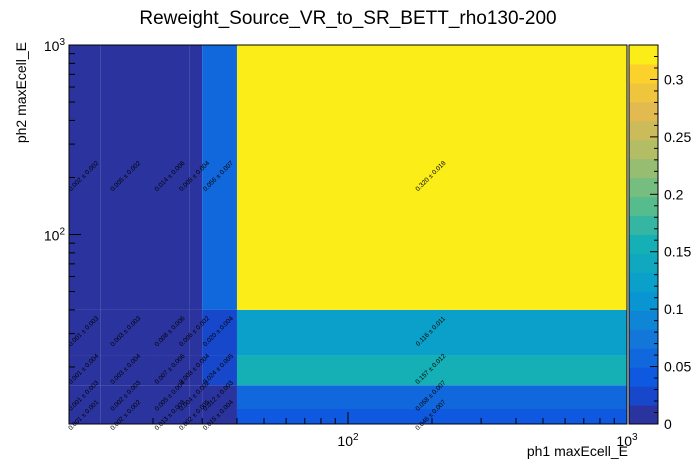  I want to click on x-tick-label: 10³, so click(627, 440).